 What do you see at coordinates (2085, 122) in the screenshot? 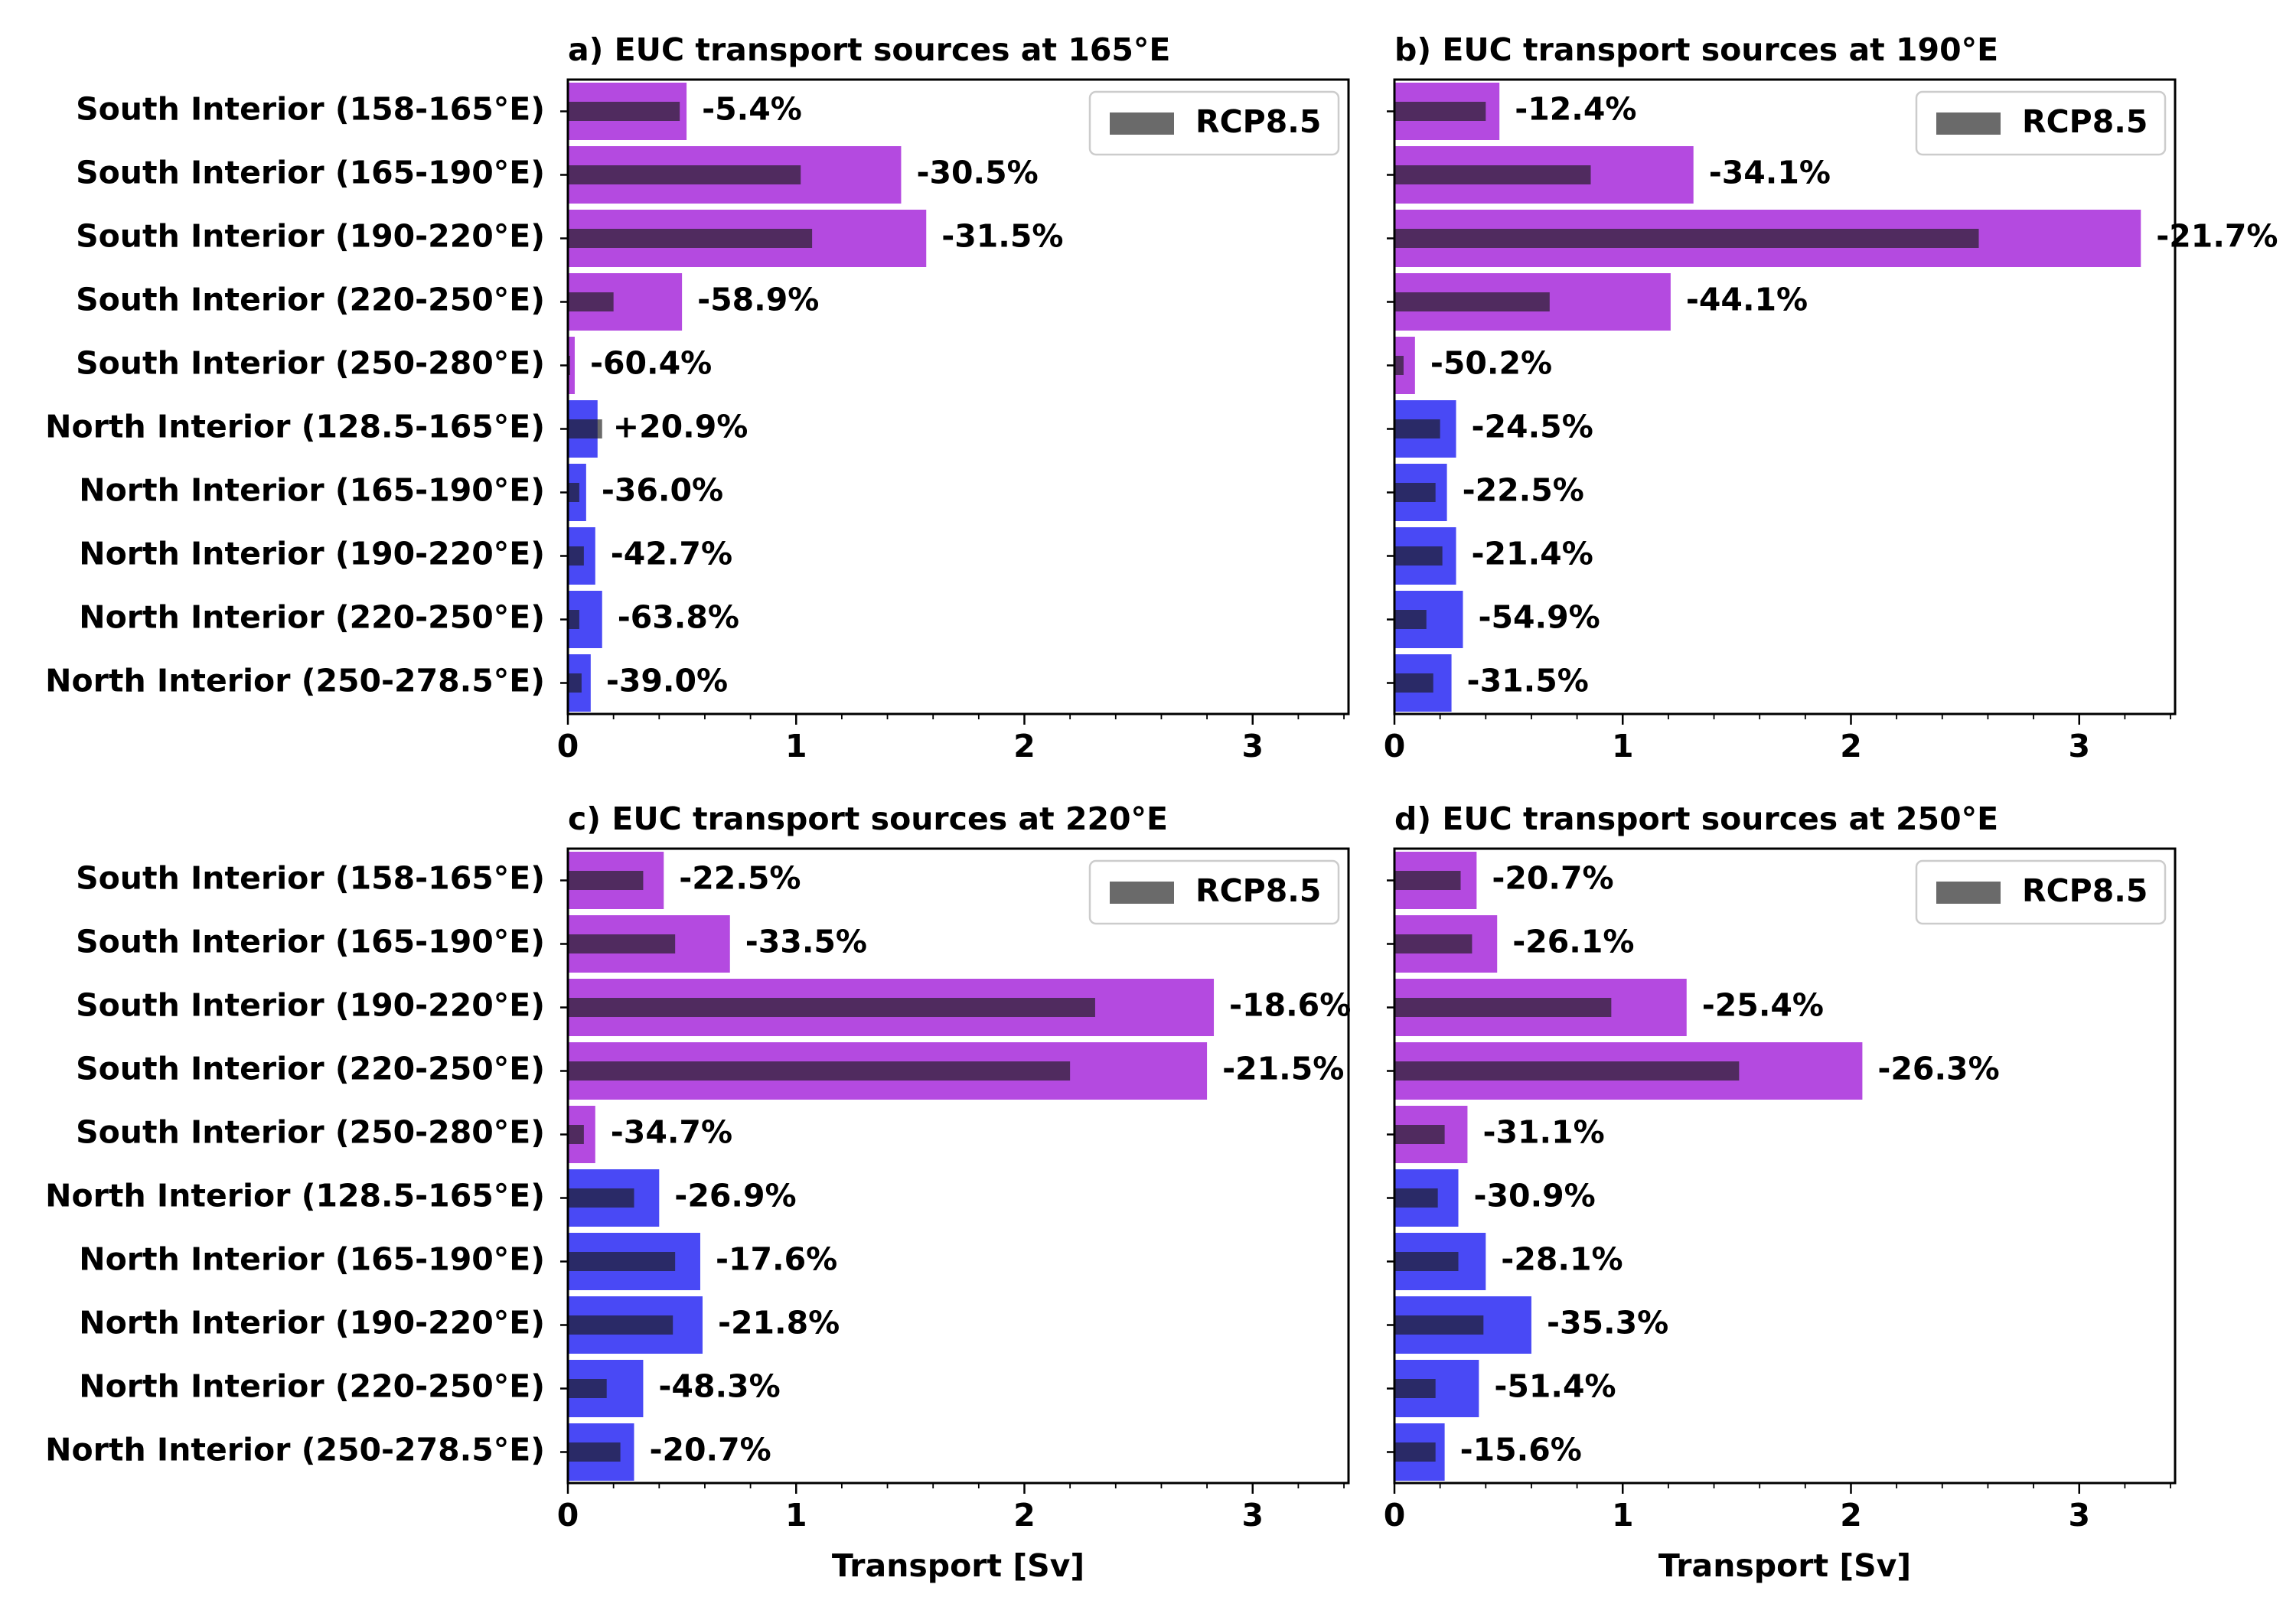
I see `legend-label: RCP8.5` at bounding box center [2085, 122].